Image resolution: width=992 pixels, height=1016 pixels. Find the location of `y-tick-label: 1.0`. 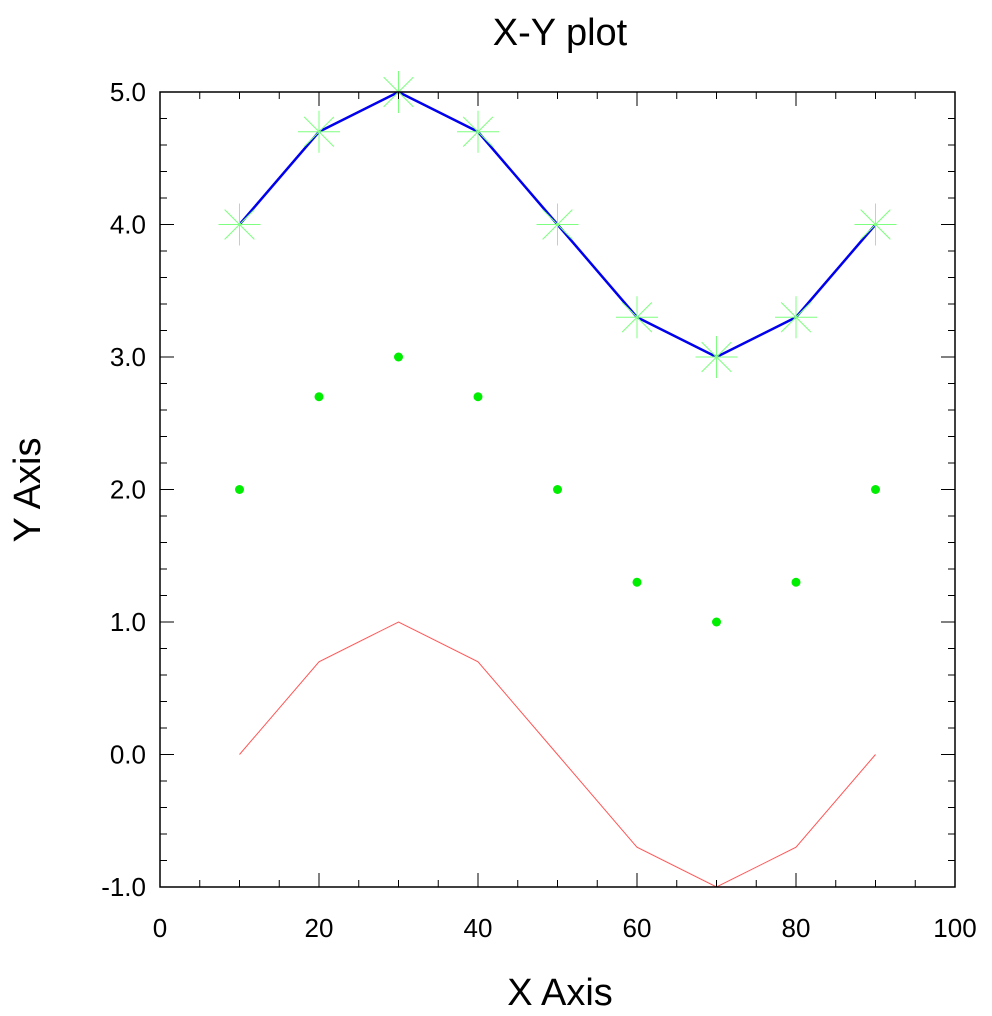

y-tick-label: 1.0 is located at coordinates (128, 622).